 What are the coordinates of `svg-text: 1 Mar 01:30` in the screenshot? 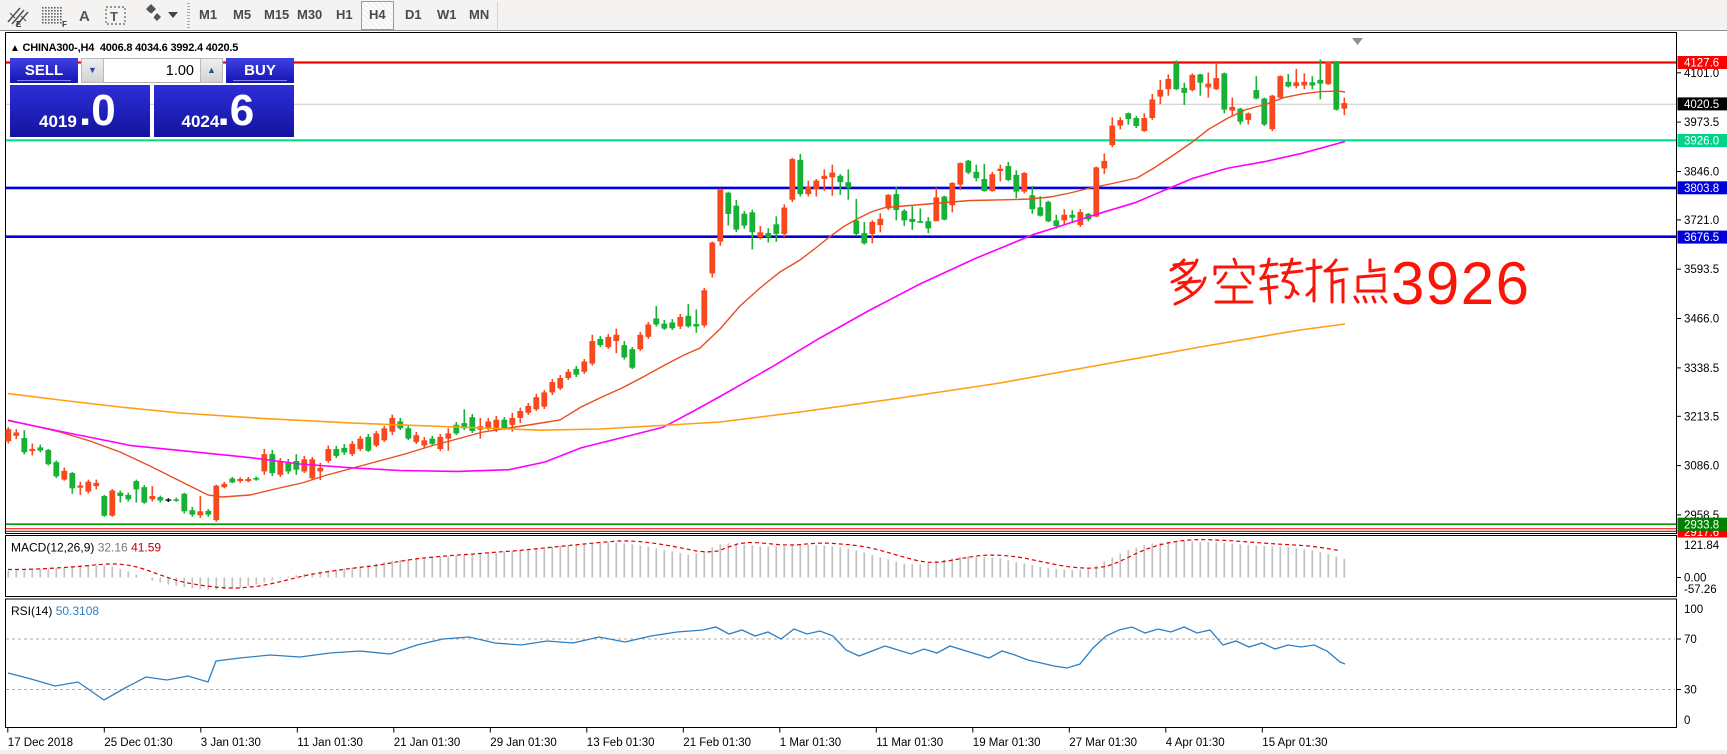 It's located at (810, 743).